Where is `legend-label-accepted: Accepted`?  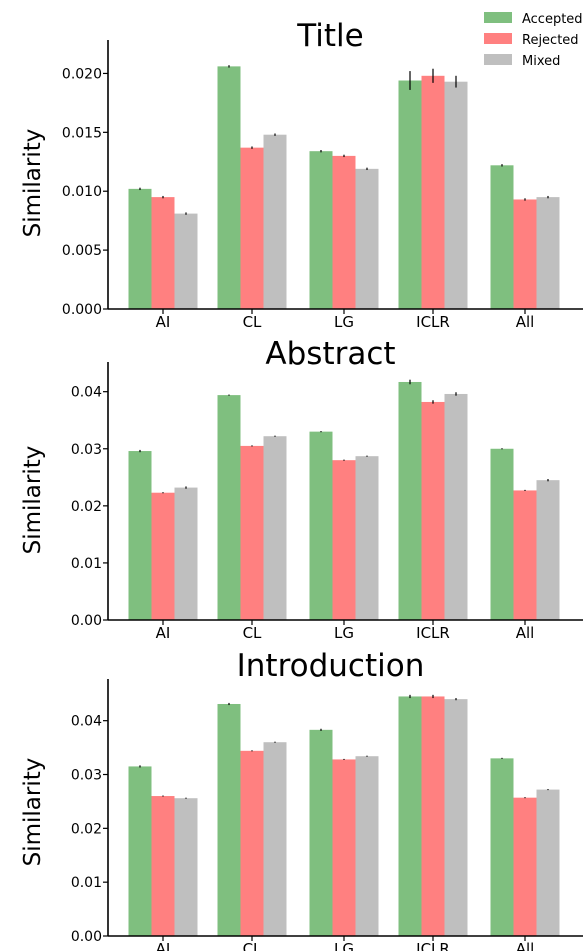
legend-label-accepted: Accepted is located at coordinates (552, 19).